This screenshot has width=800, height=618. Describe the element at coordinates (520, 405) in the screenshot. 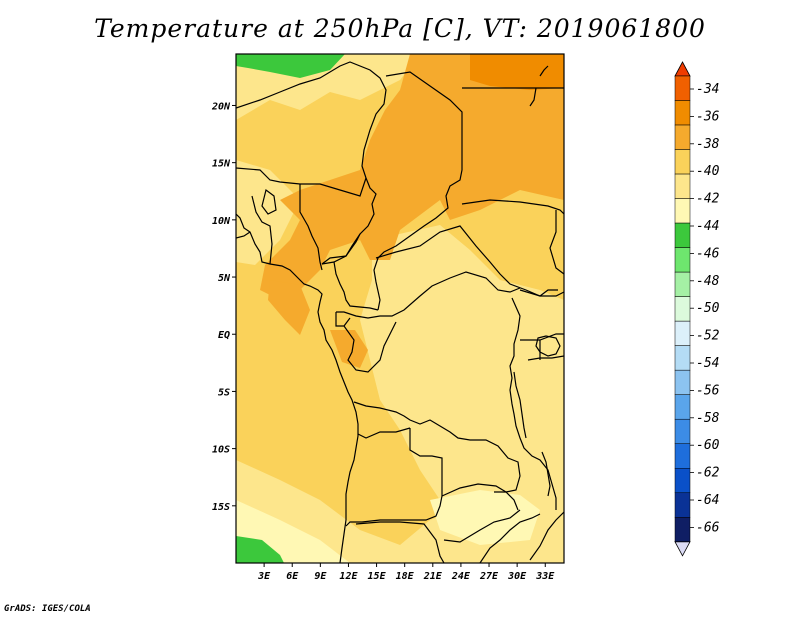

I see `lake-tanganyika` at that location.